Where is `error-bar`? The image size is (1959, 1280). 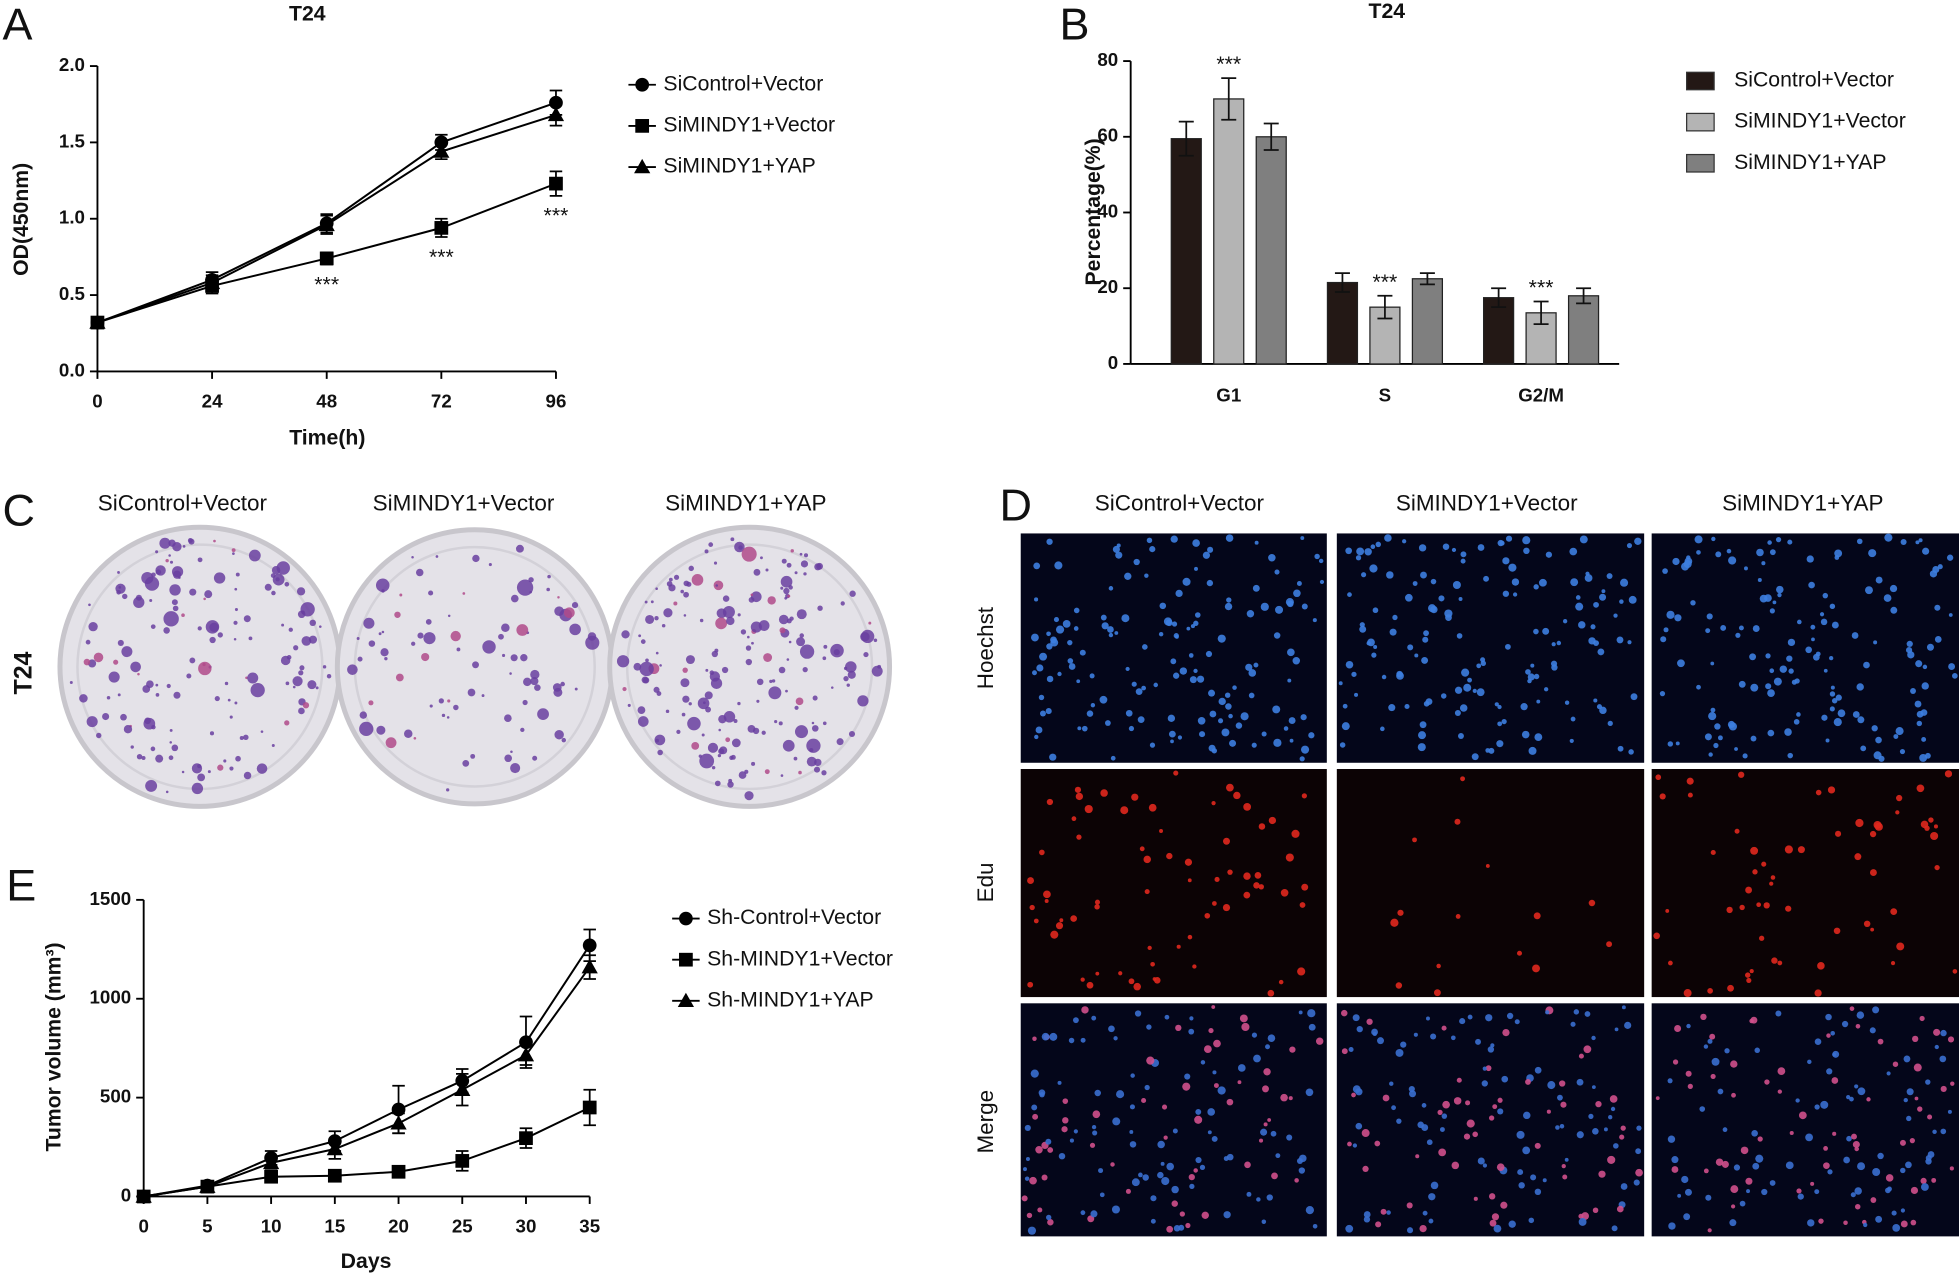 error-bar is located at coordinates (1342, 282).